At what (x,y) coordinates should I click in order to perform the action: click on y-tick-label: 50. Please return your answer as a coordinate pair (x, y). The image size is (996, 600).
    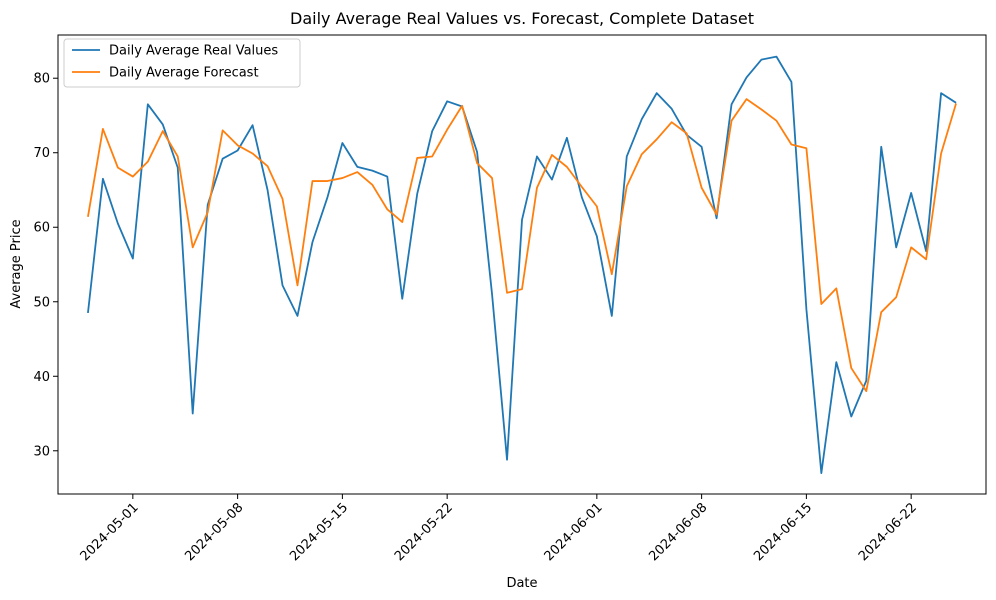
    Looking at the image, I should click on (41, 302).